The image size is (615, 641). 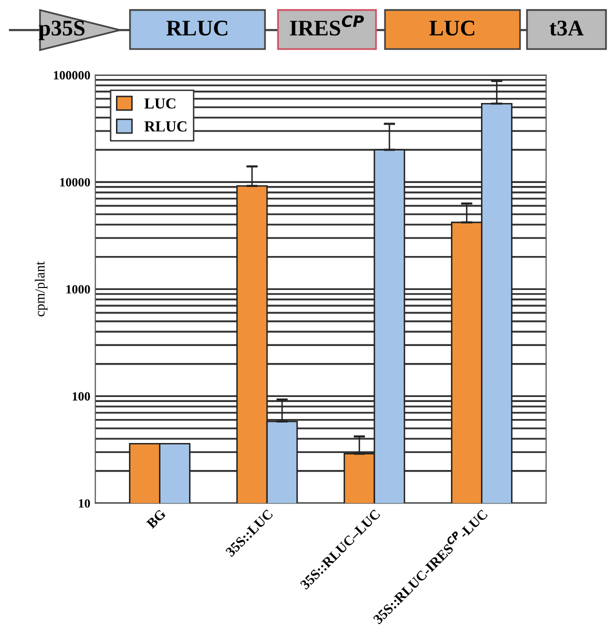 I want to click on legend-label: LUC, so click(x=160, y=103).